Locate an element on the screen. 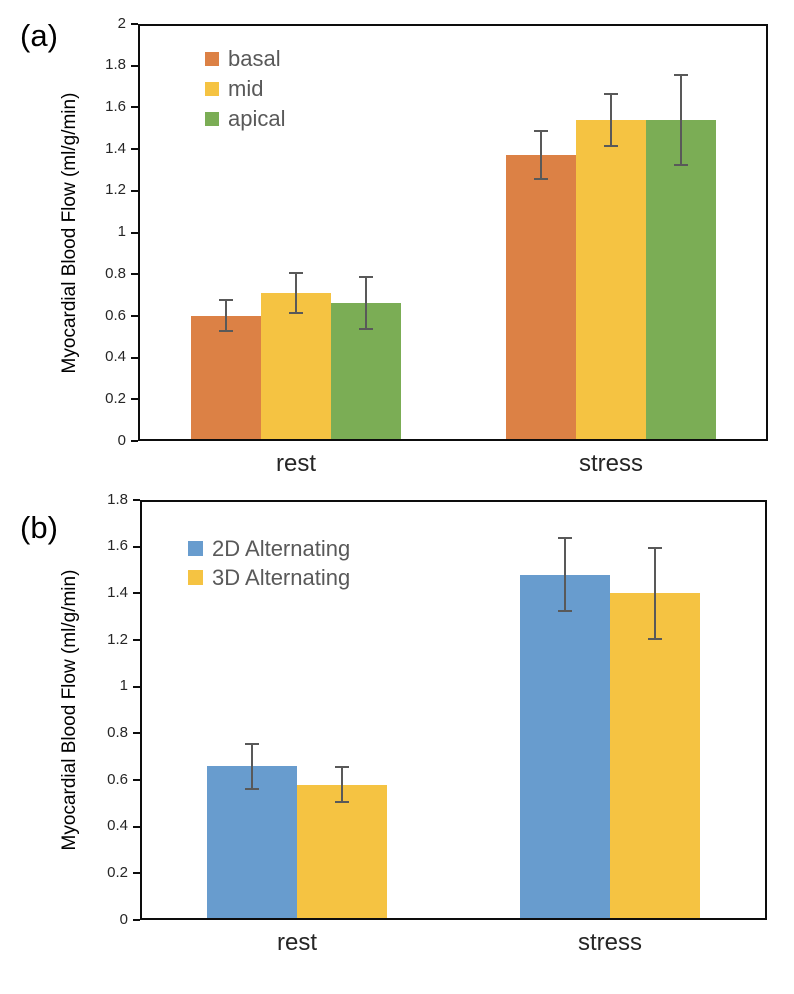  legend-item: basal is located at coordinates (245, 59).